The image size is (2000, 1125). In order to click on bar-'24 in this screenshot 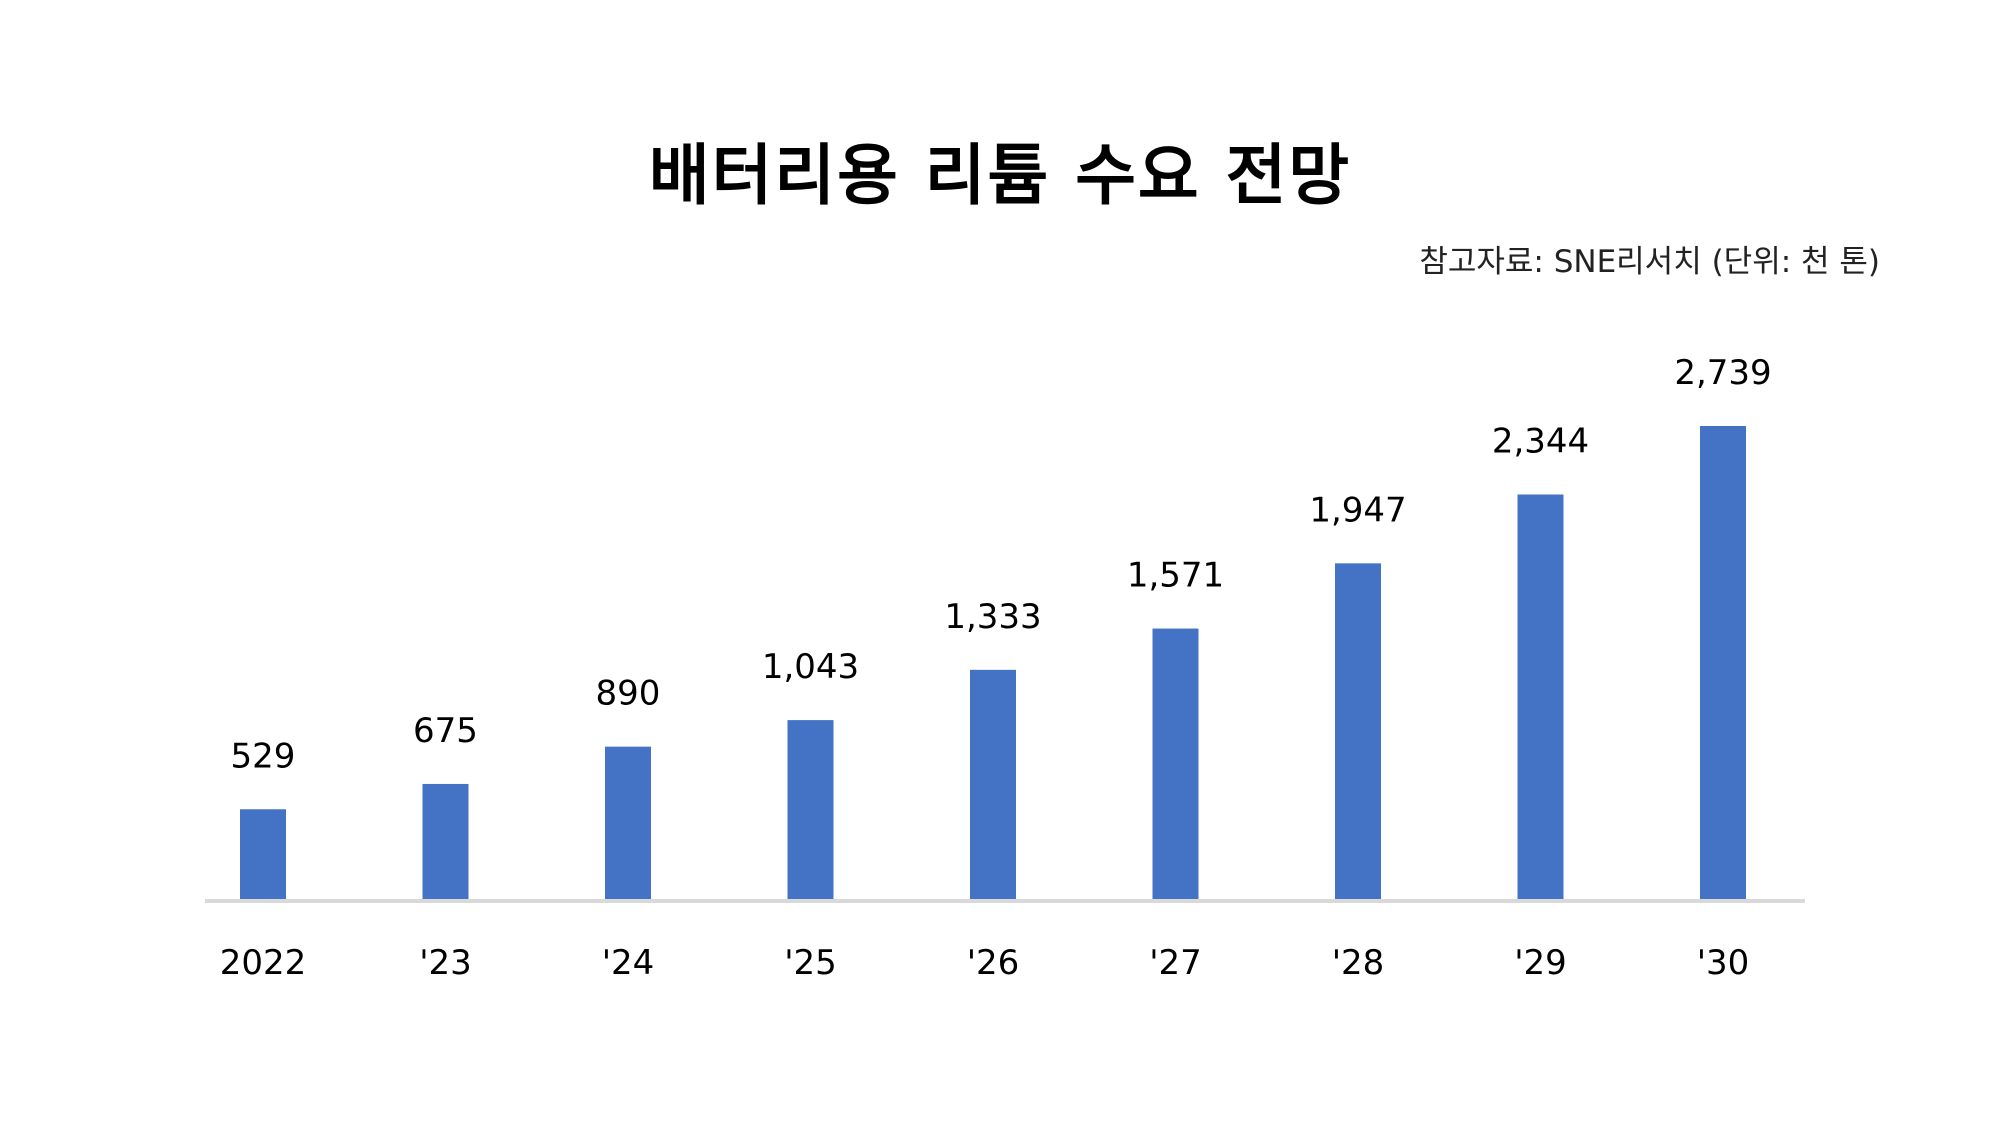, I will do `click(628, 823)`.